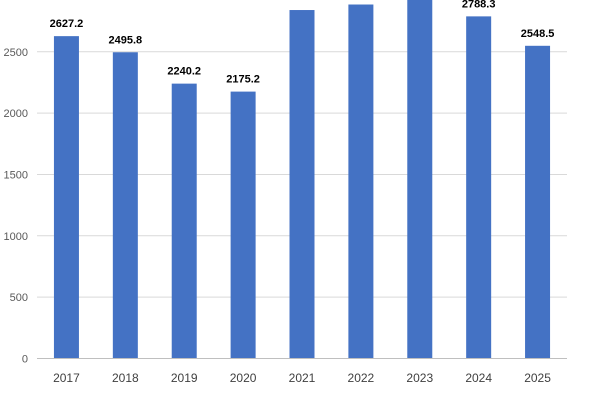  What do you see at coordinates (538, 34) in the screenshot?
I see `data-label-2025: 2548.5` at bounding box center [538, 34].